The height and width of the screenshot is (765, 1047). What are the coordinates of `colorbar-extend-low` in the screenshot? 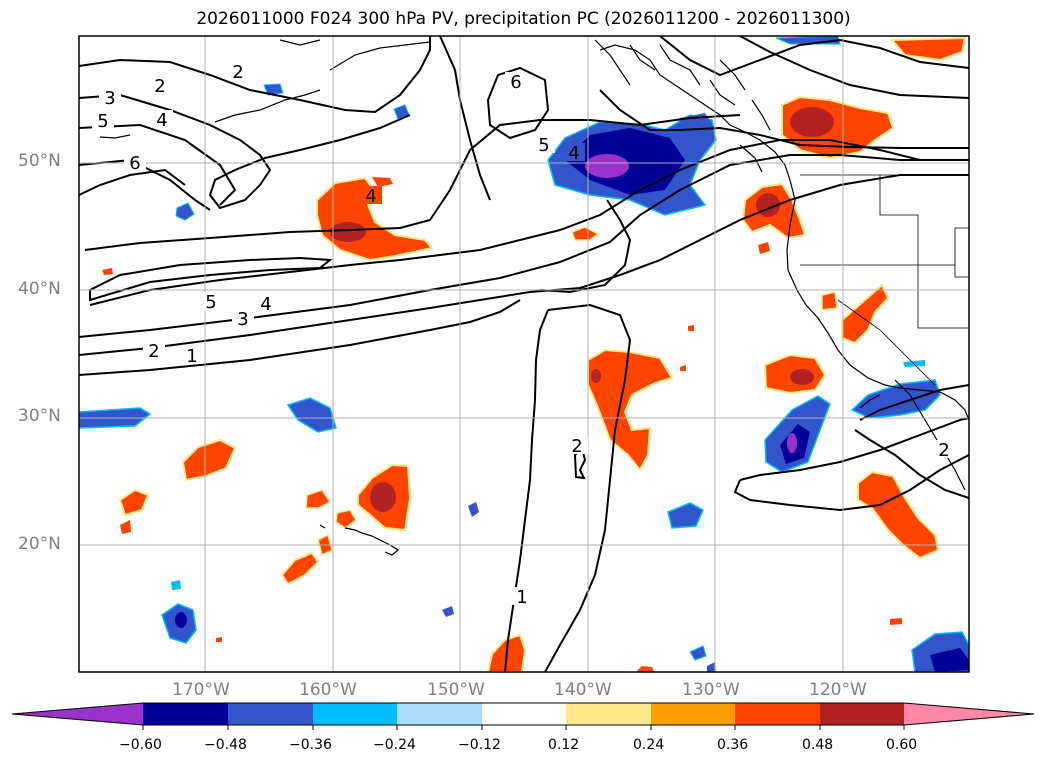 It's located at (77, 714).